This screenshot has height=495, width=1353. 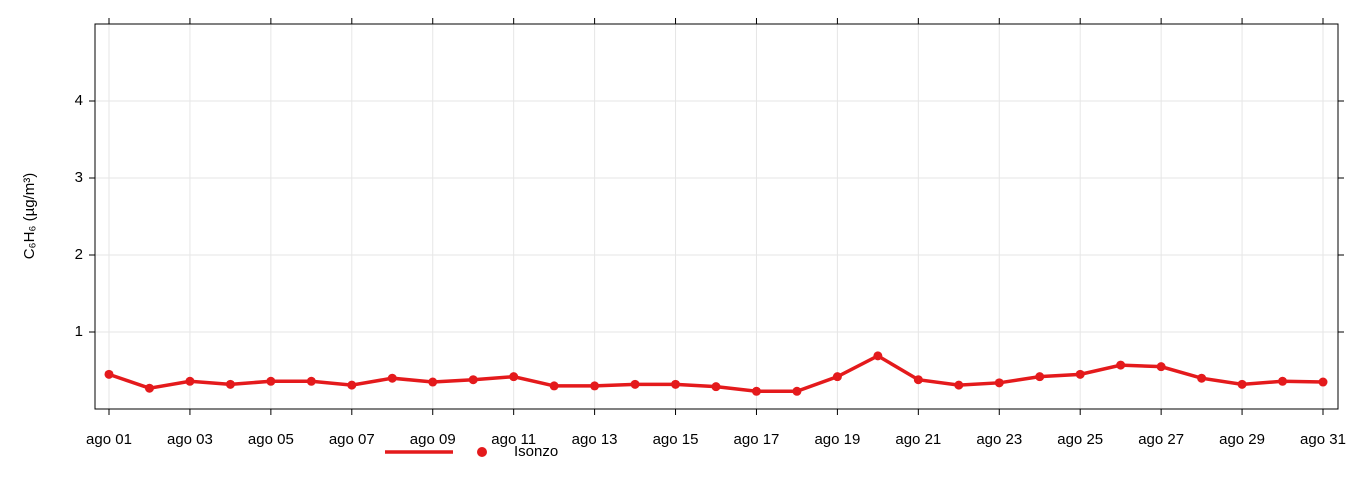 I want to click on x-tick-label: ago 01, so click(x=109, y=439).